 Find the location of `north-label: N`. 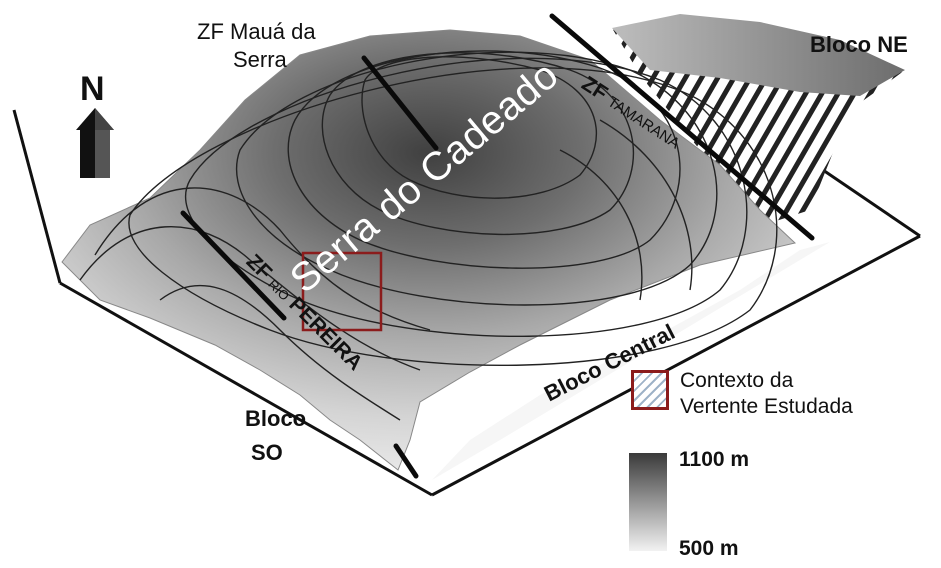

north-label: N is located at coordinates (92, 89).